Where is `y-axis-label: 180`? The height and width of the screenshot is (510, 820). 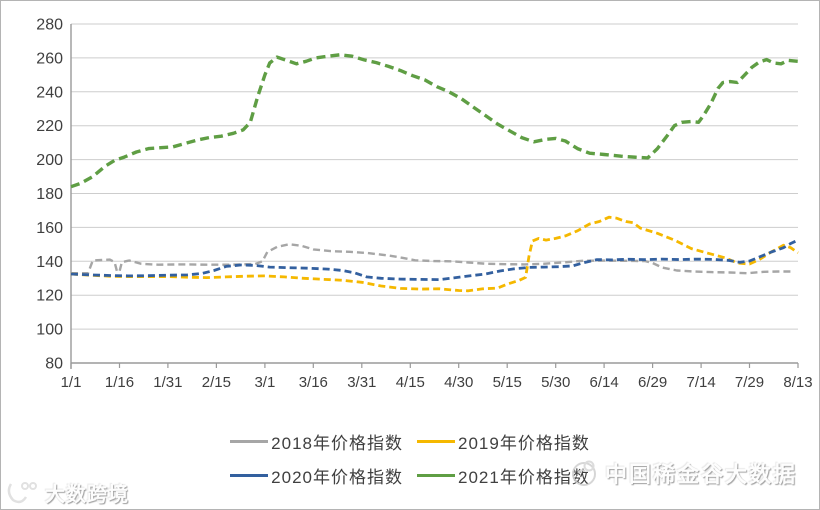
y-axis-label: 180 is located at coordinates (49, 194).